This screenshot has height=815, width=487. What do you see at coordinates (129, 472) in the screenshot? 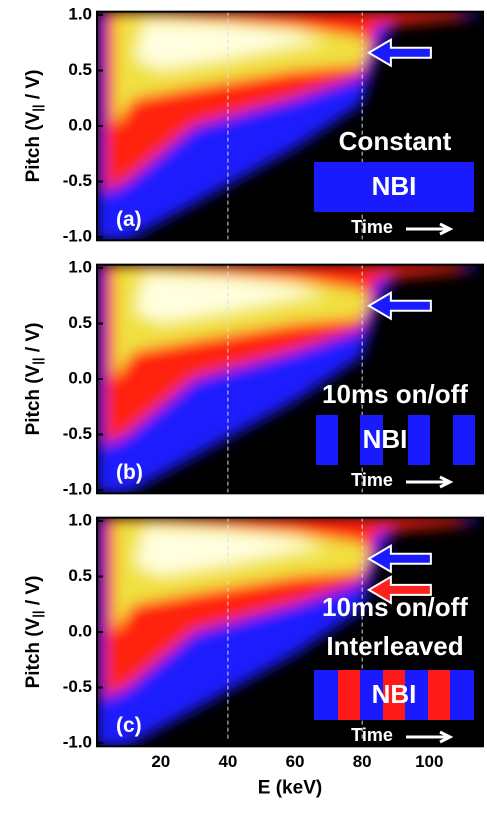
I see `panel-label: (b)` at bounding box center [129, 472].